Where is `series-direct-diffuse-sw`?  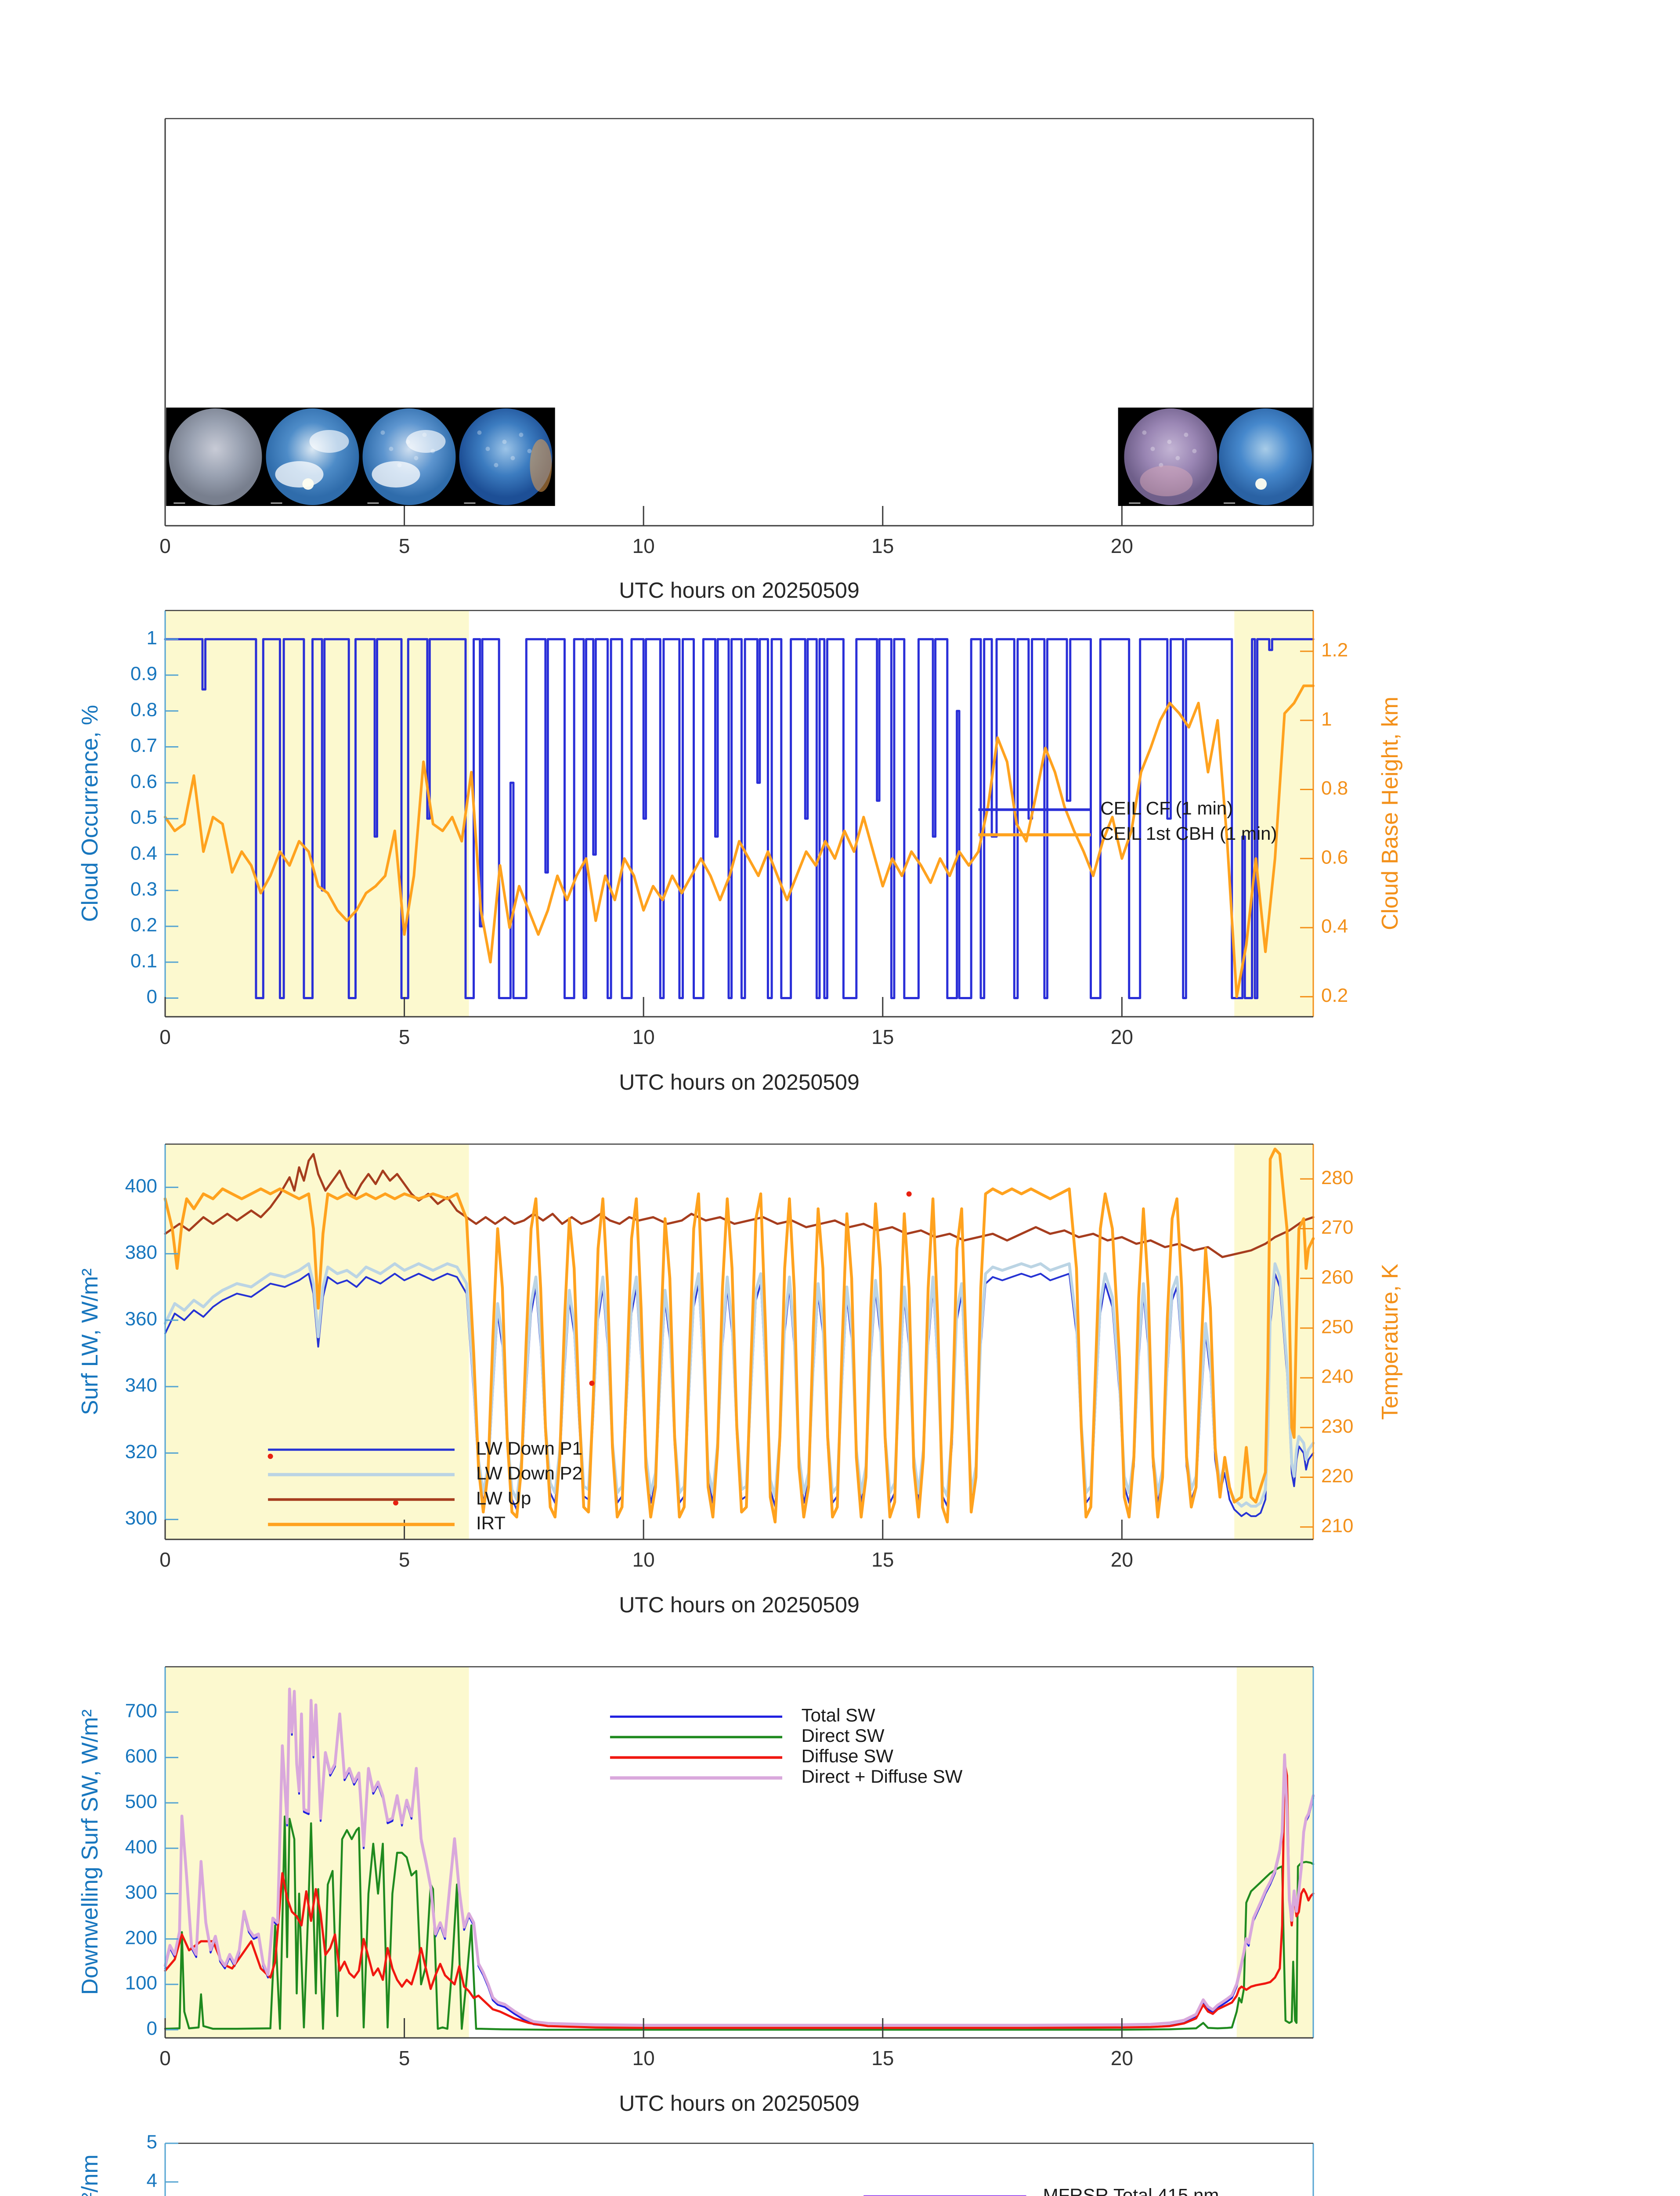
series-direct-diffuse-sw is located at coordinates (739, 1857).